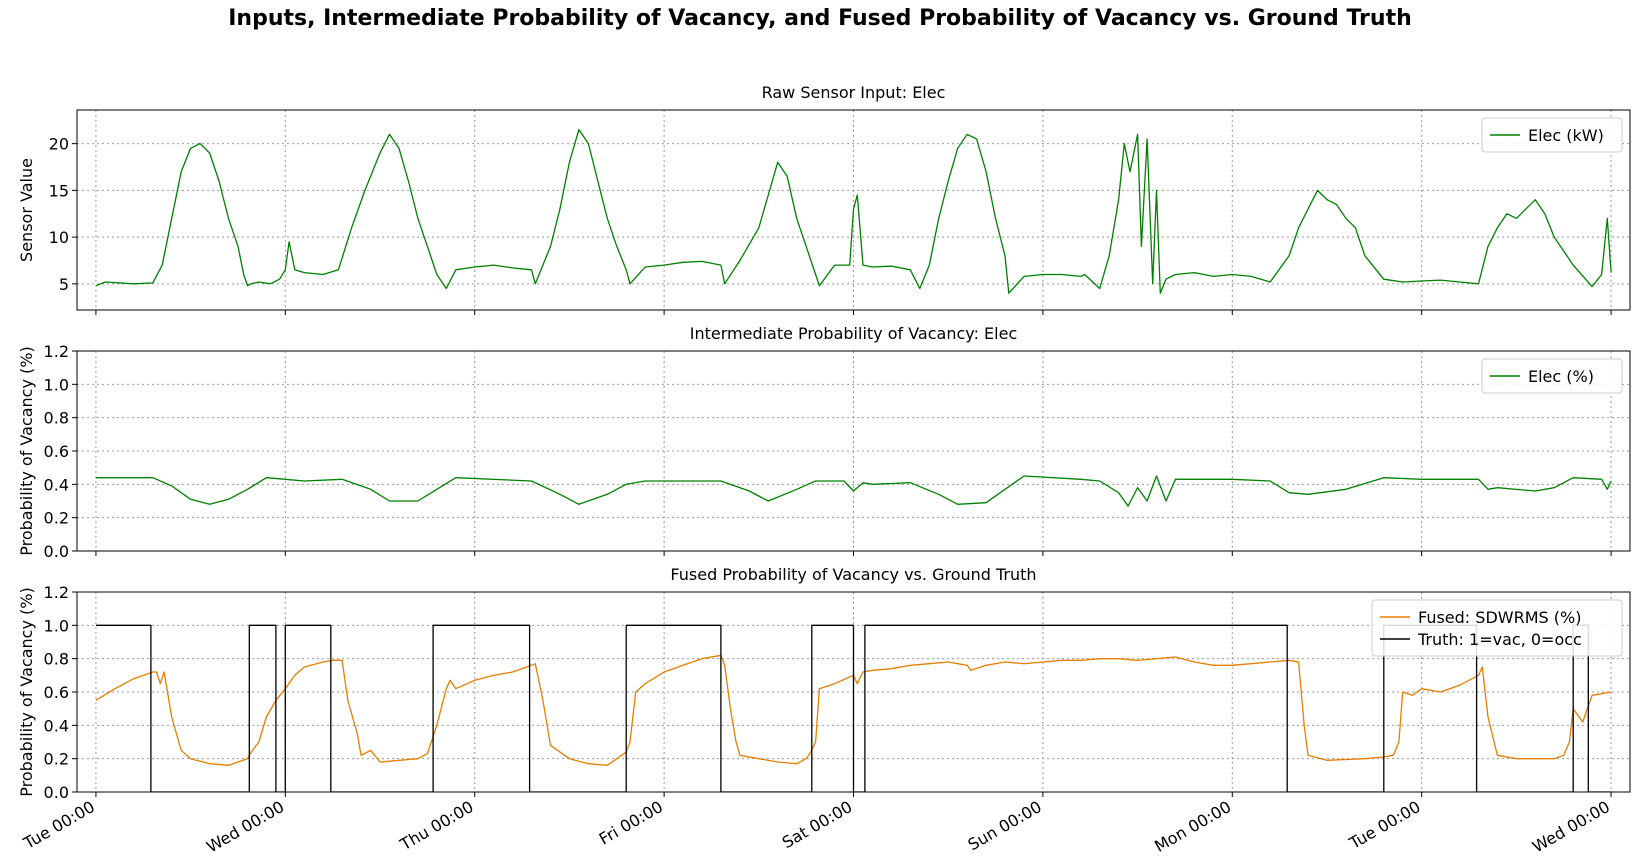  Describe the element at coordinates (59, 190) in the screenshot. I see `y-tick-label: 15` at that location.